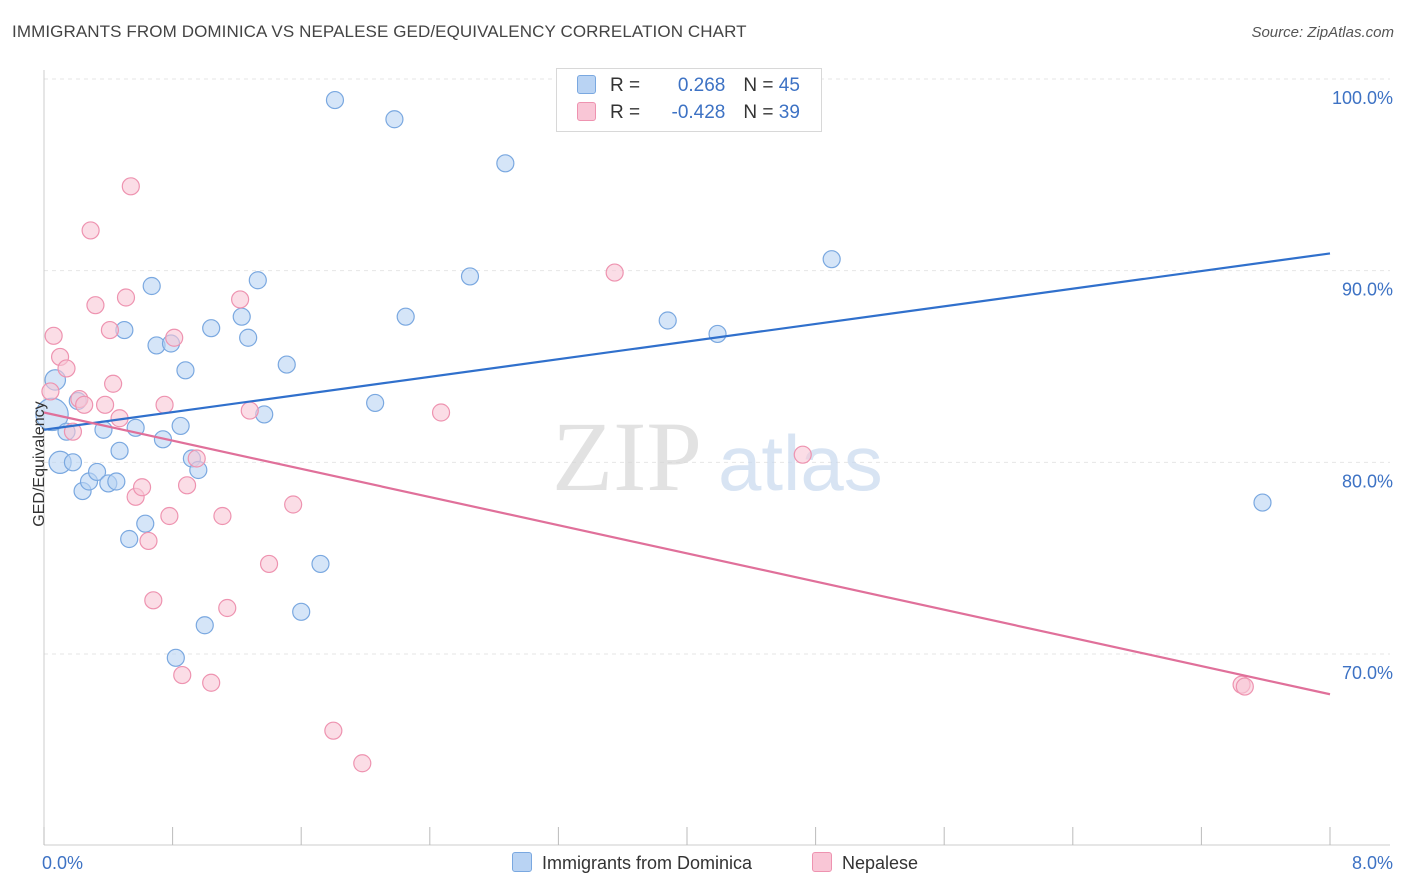 Image resolution: width=1406 pixels, height=892 pixels. What do you see at coordinates (880, 863) in the screenshot?
I see `legend-label: Nepalese` at bounding box center [880, 863].